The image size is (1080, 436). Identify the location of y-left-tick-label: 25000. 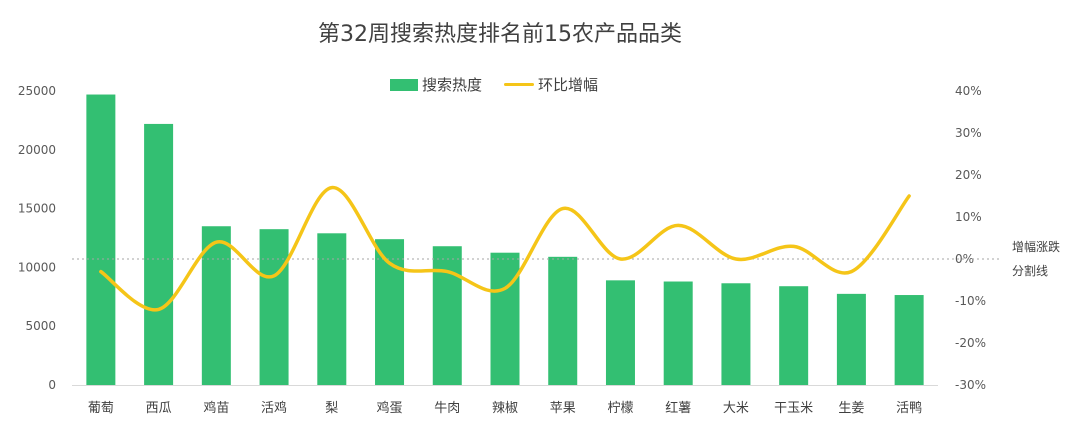
(37, 91).